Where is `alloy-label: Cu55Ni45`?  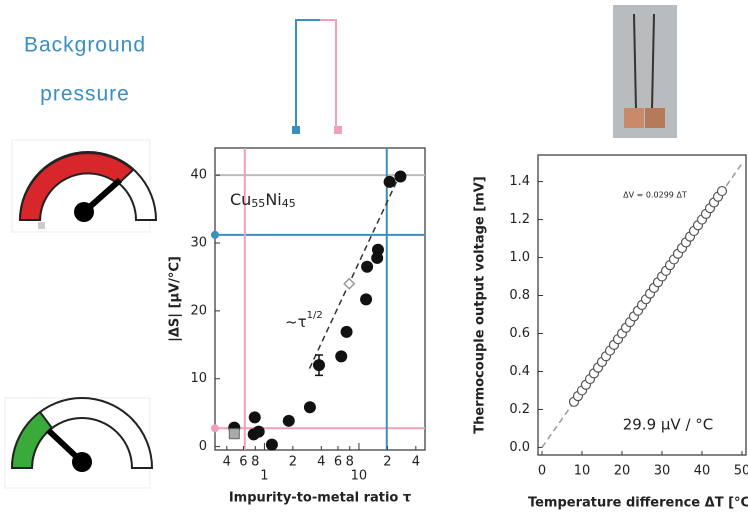
alloy-label: Cu55Ni45 is located at coordinates (263, 200).